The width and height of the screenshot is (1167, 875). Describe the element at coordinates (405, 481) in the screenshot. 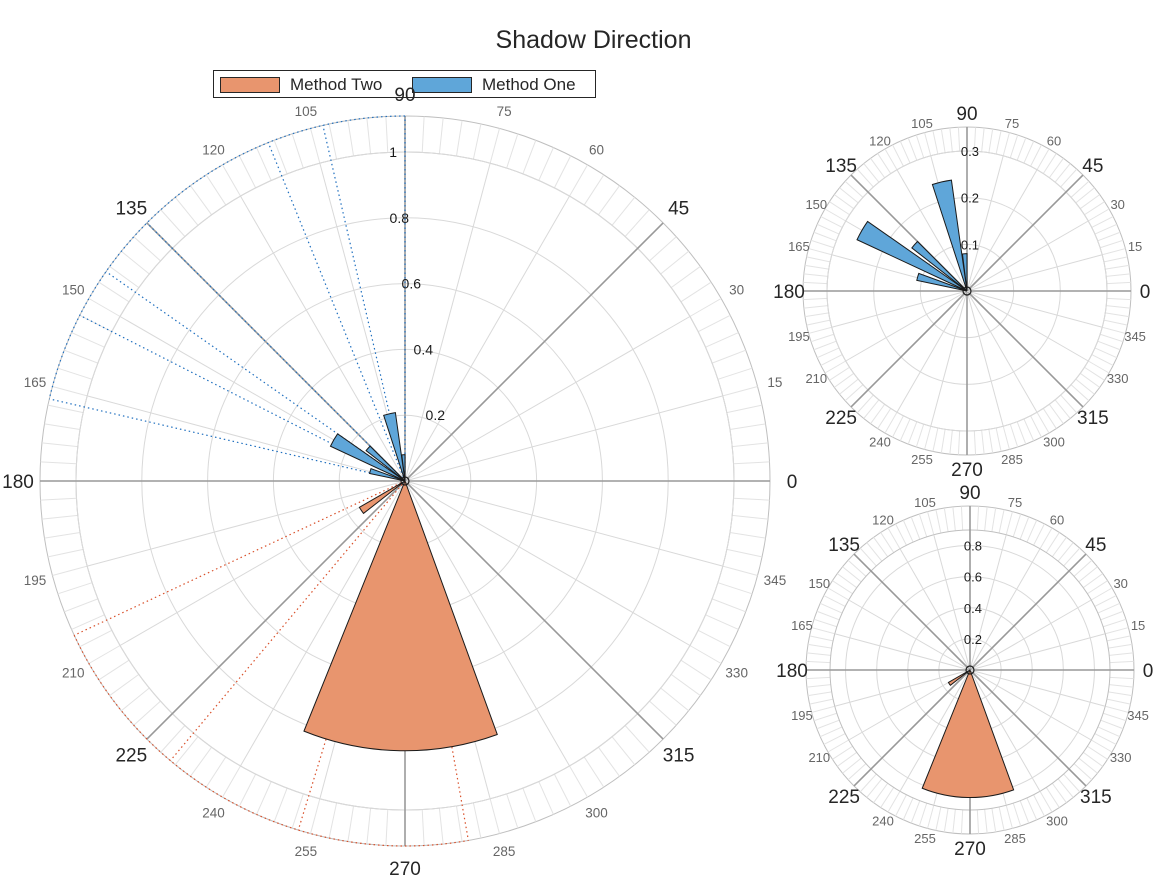

I see `center-marker` at that location.